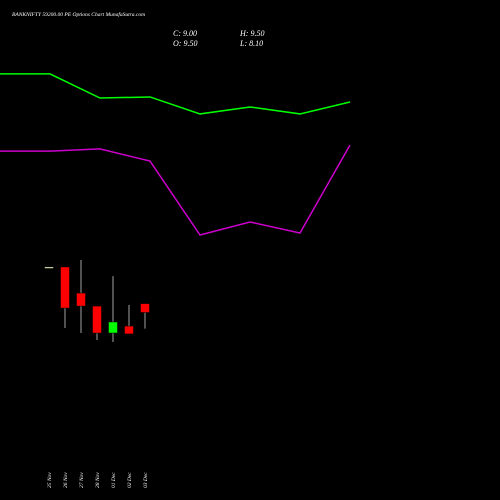 The image size is (500, 500). What do you see at coordinates (50, 480) in the screenshot?
I see `x-tick-label: 25 Nov` at bounding box center [50, 480].